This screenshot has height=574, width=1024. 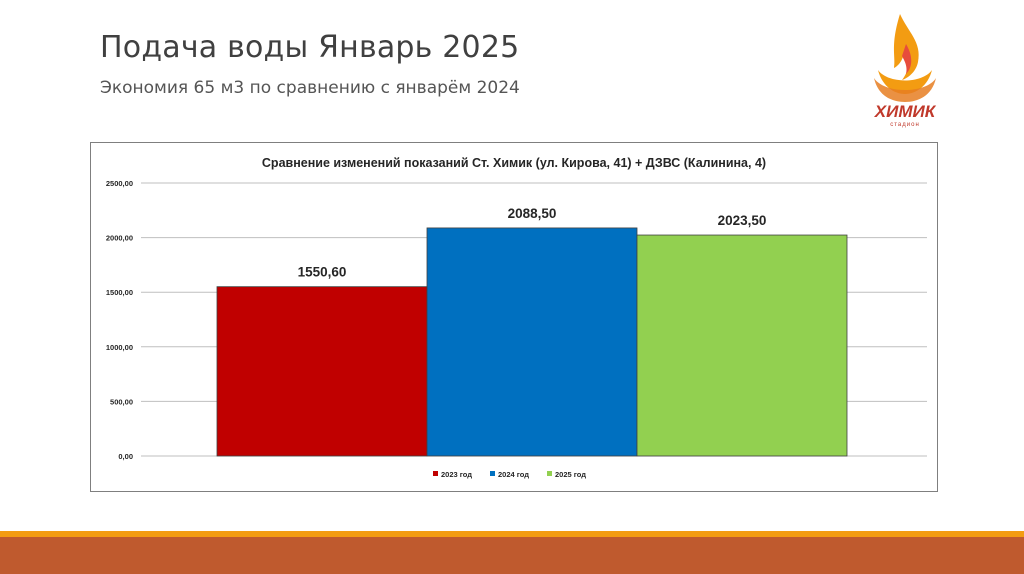 What do you see at coordinates (742, 220) in the screenshot?
I see `data-label: 2023,50` at bounding box center [742, 220].